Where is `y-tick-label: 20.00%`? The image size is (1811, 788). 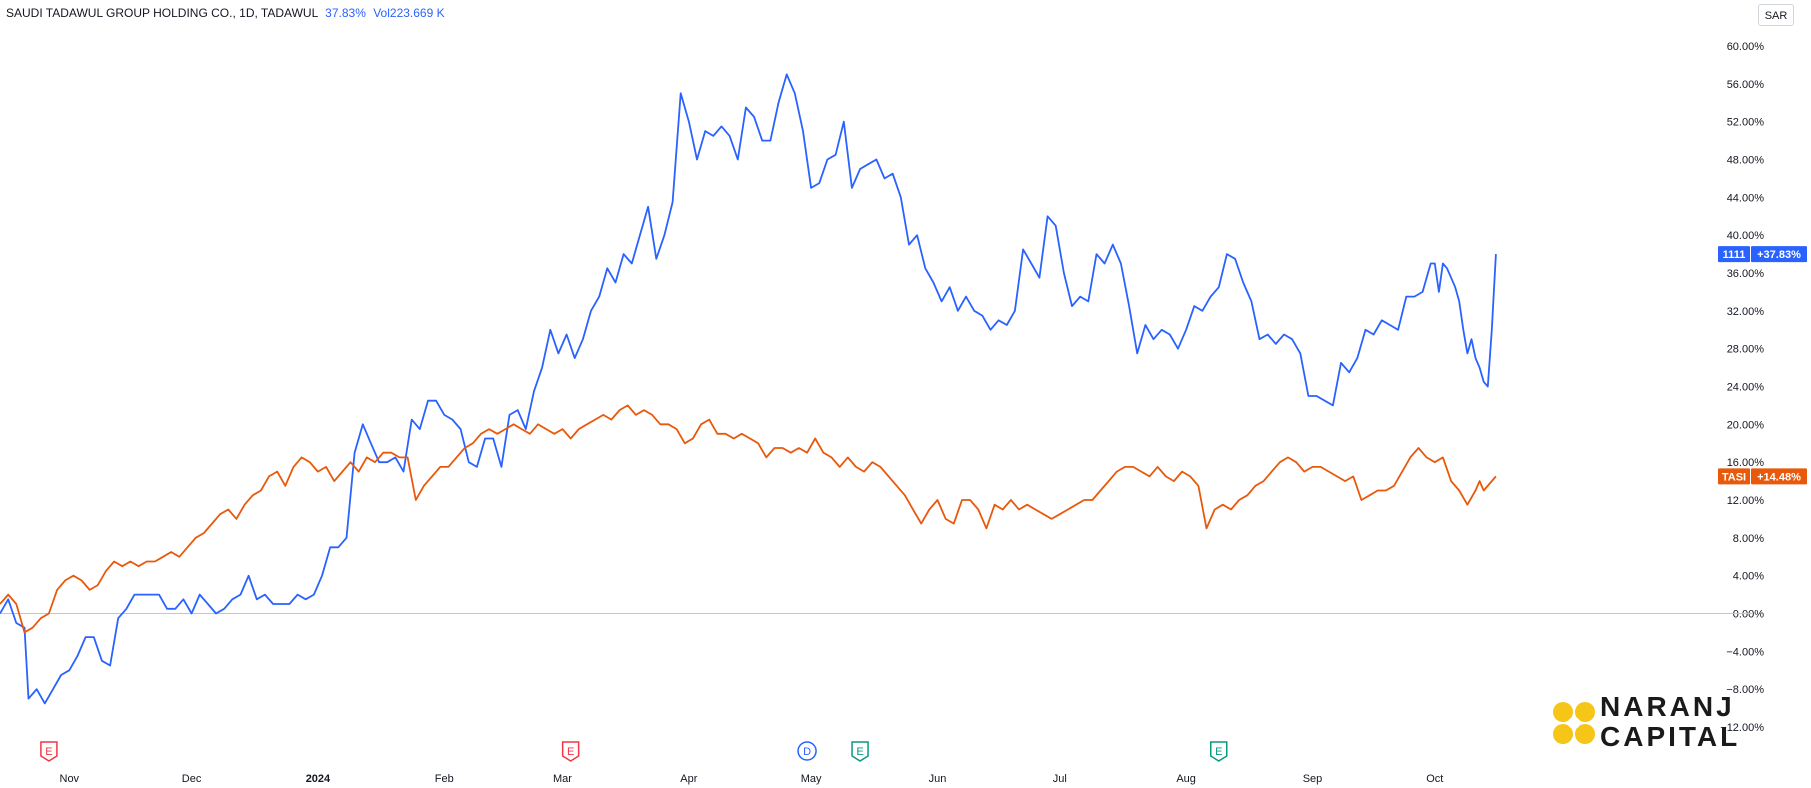 y-tick-label: 20.00% is located at coordinates (1746, 425).